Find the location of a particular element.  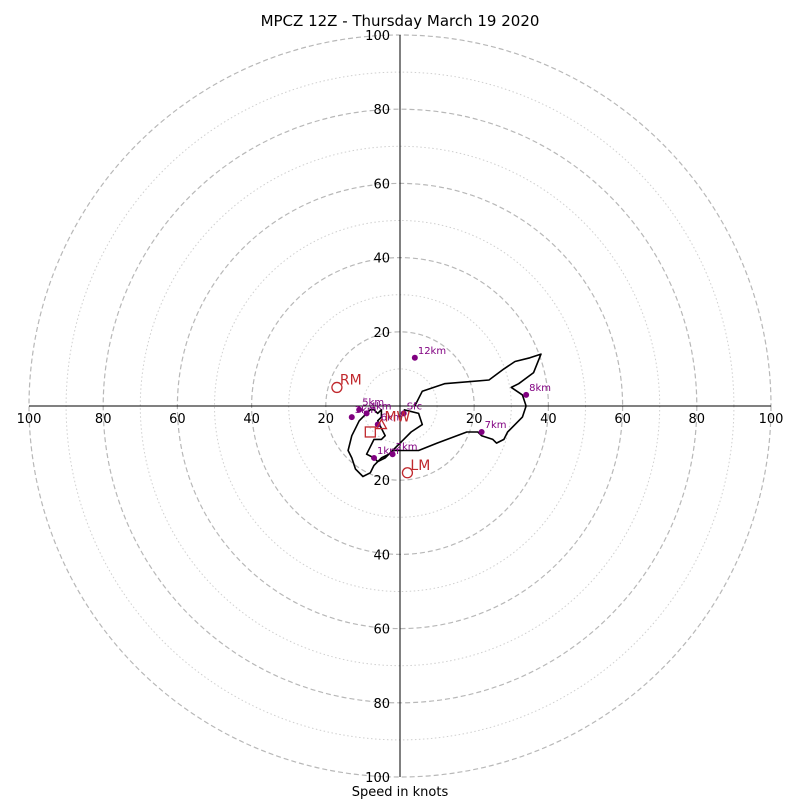

height-markers: Sfc1km2km3km4km5km6km7km8km12km is located at coordinates (449, 403).